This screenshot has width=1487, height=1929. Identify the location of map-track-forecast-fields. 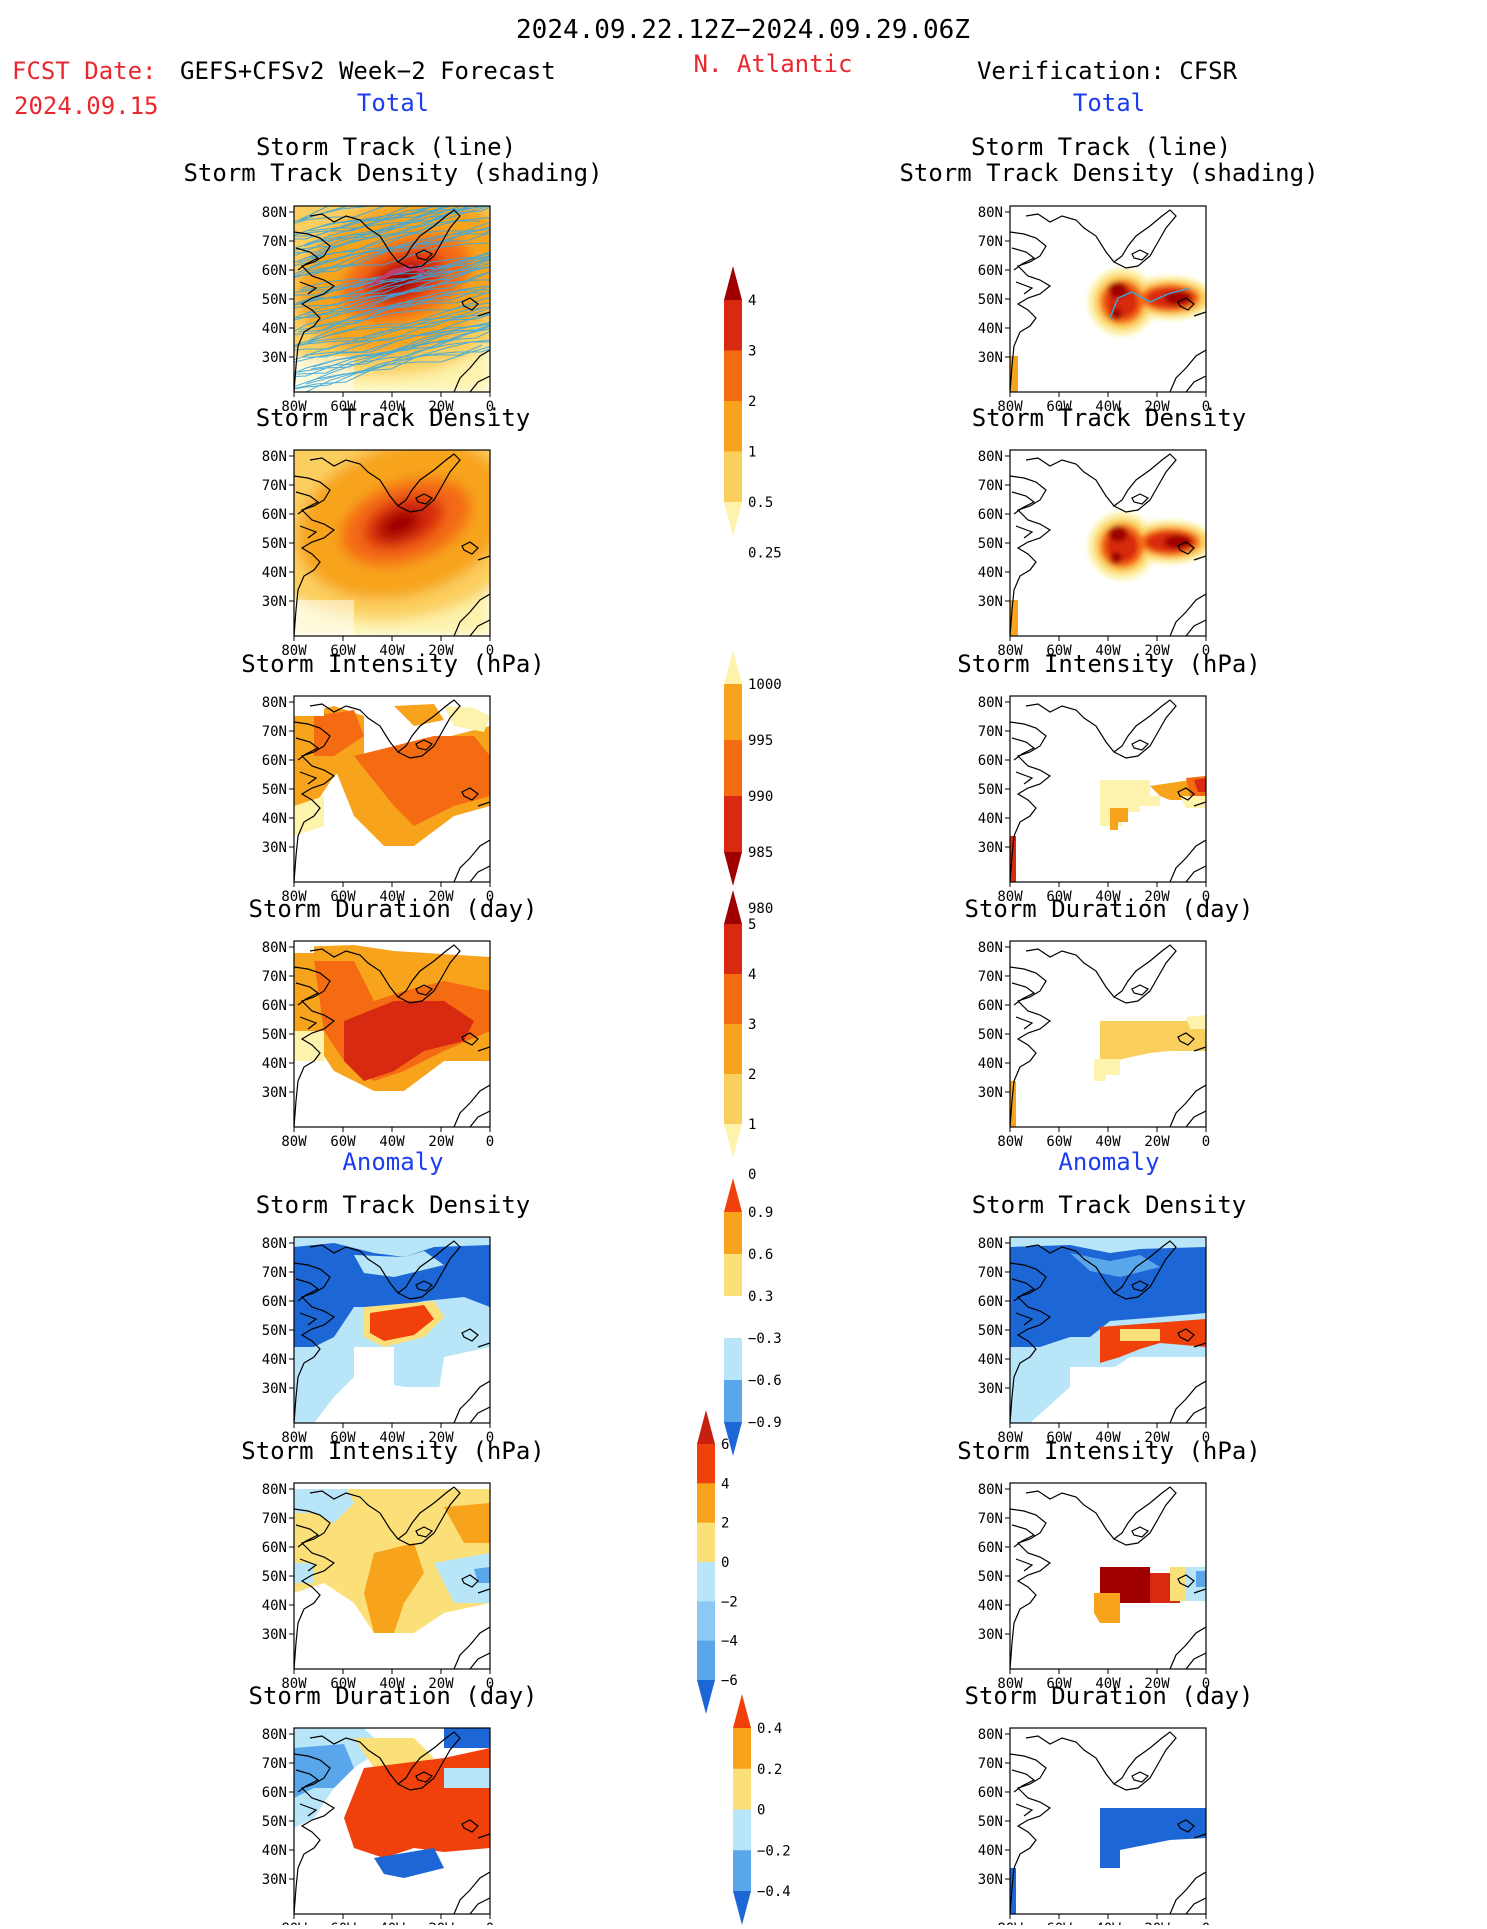
(392, 299).